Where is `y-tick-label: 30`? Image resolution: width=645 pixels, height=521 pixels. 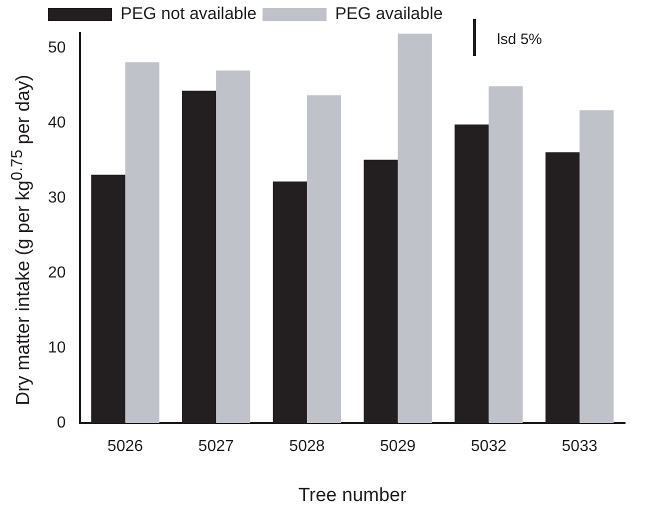
y-tick-label: 30 is located at coordinates (57, 197).